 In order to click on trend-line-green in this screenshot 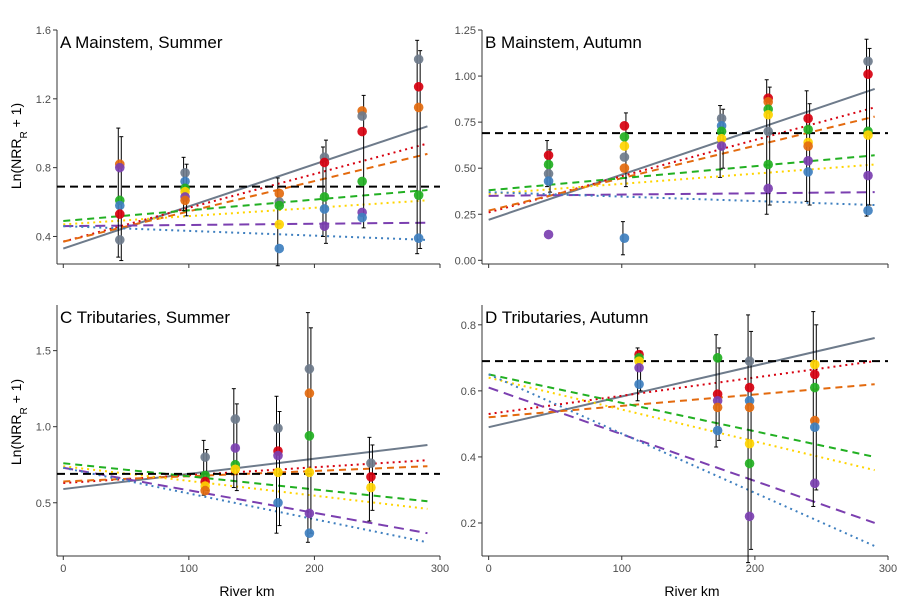, I will do `click(681, 173)`.